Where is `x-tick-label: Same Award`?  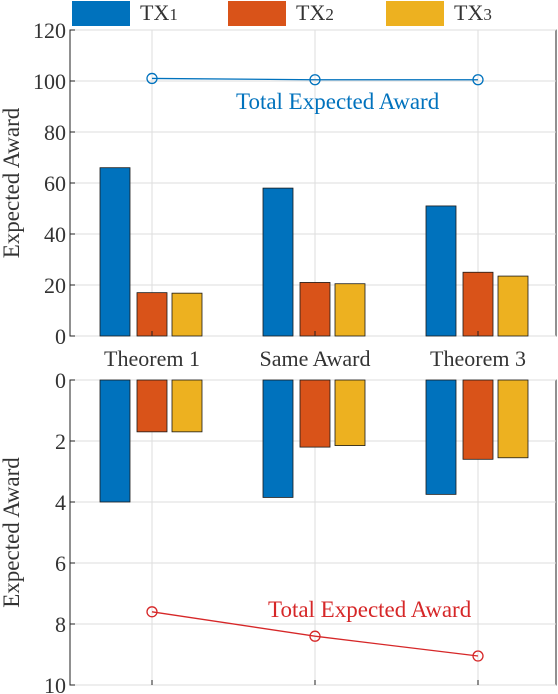 x-tick-label: Same Award is located at coordinates (314, 358).